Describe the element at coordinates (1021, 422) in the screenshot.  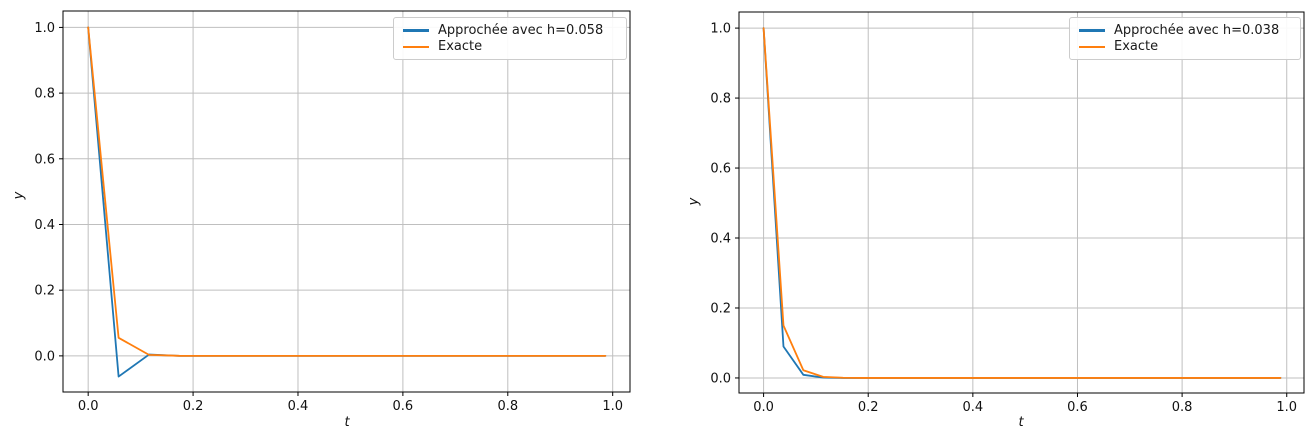
I see `right-xlabel: t` at that location.